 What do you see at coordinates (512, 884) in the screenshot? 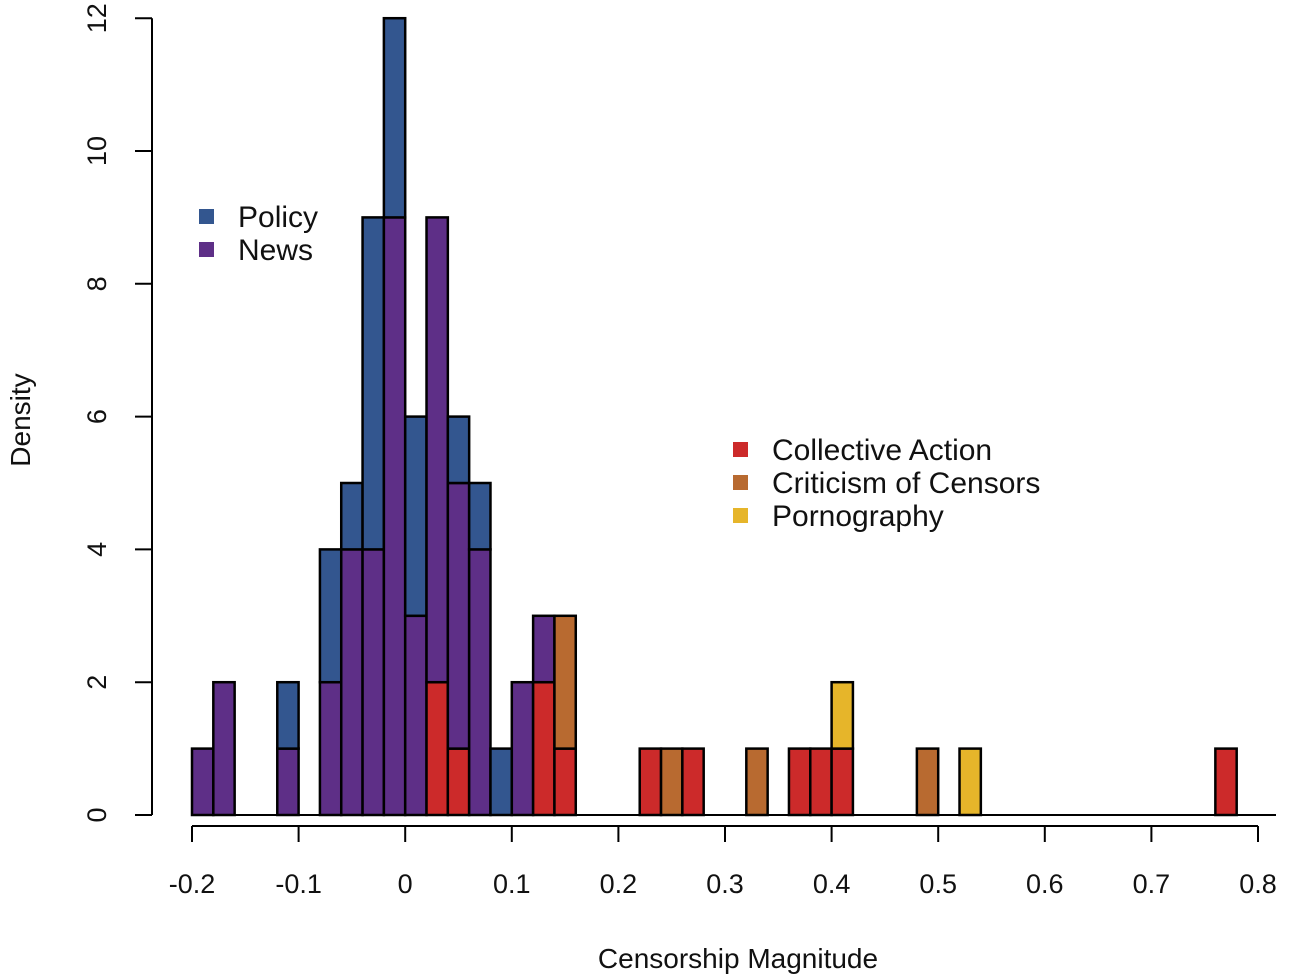
I see `x-tick-label: 0.1` at bounding box center [512, 884].